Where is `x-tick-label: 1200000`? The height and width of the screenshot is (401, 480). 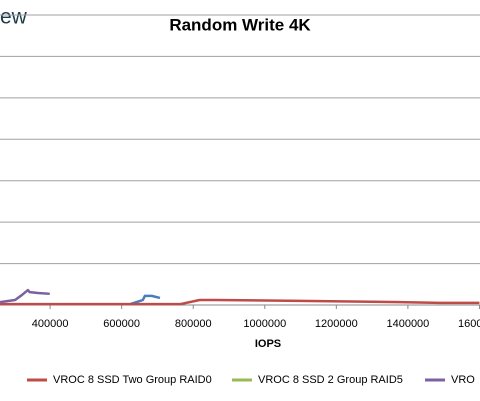 x-tick-label: 1200000 is located at coordinates (336, 324).